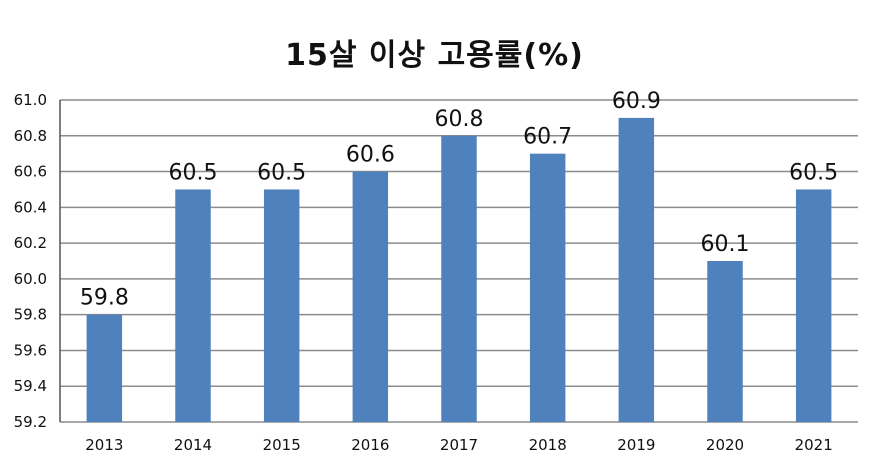  I want to click on y-tick-label: 61.0, so click(30, 100).